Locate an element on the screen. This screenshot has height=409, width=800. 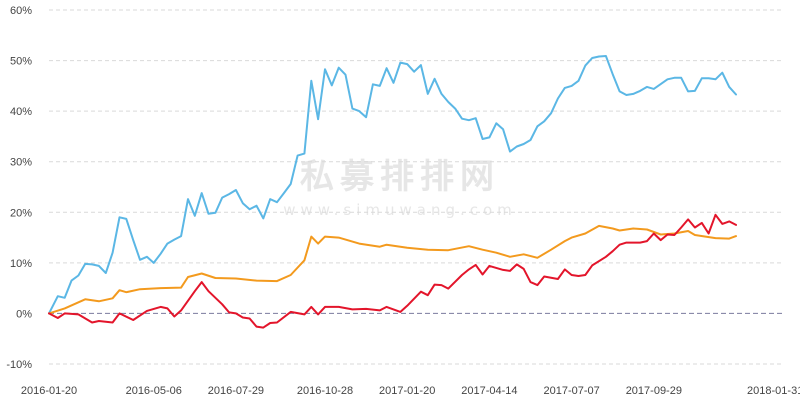
x-tick-label: 2016-07-29 is located at coordinates (236, 391).